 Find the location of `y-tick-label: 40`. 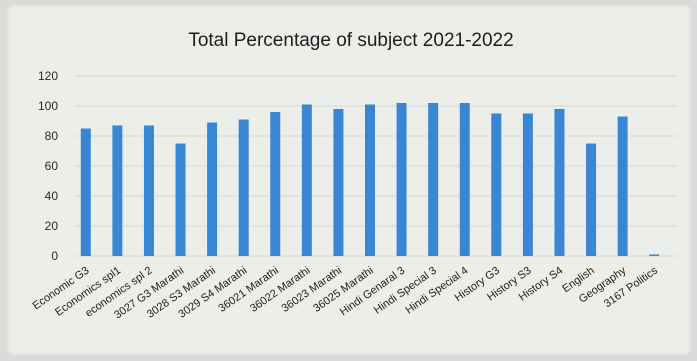

y-tick-label: 40 is located at coordinates (52, 196).